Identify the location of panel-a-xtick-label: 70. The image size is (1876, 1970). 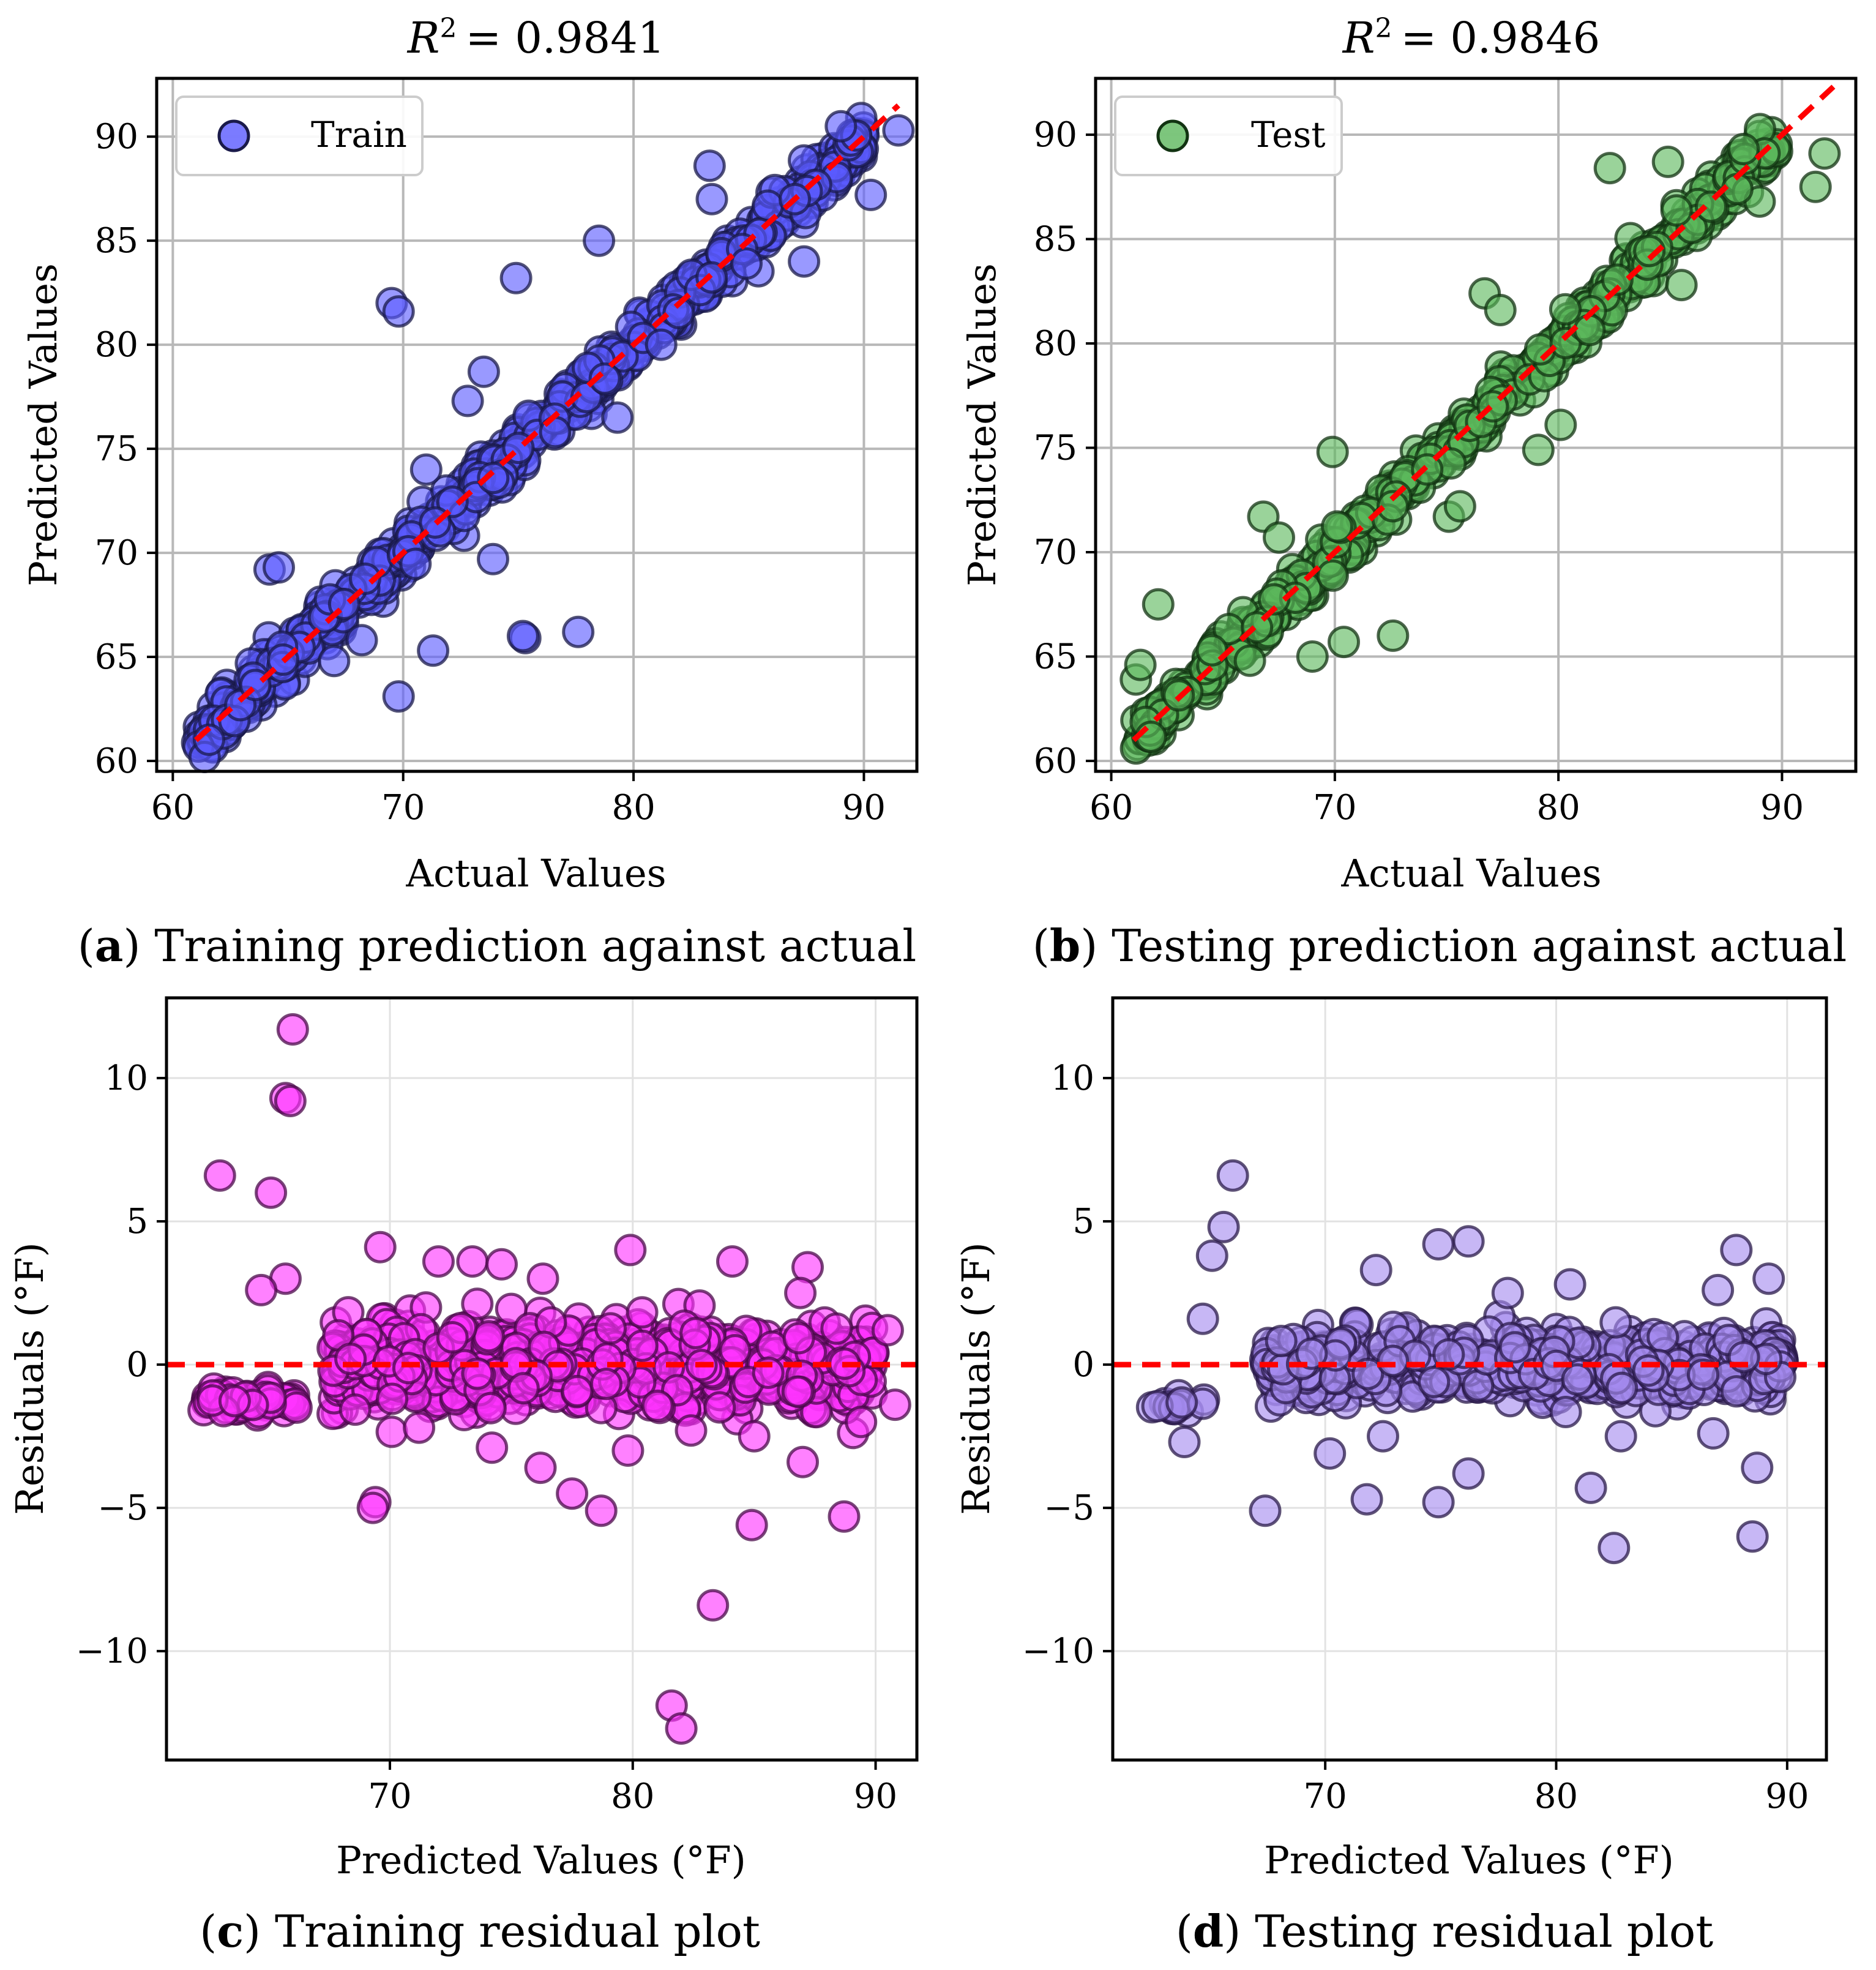
(403, 808).